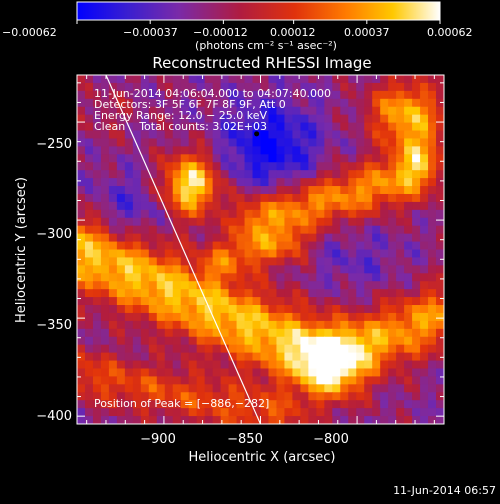 The height and width of the screenshot is (504, 500). What do you see at coordinates (262, 457) in the screenshot?
I see `x-axis-label: Heliocentric X (arcsec)` at bounding box center [262, 457].